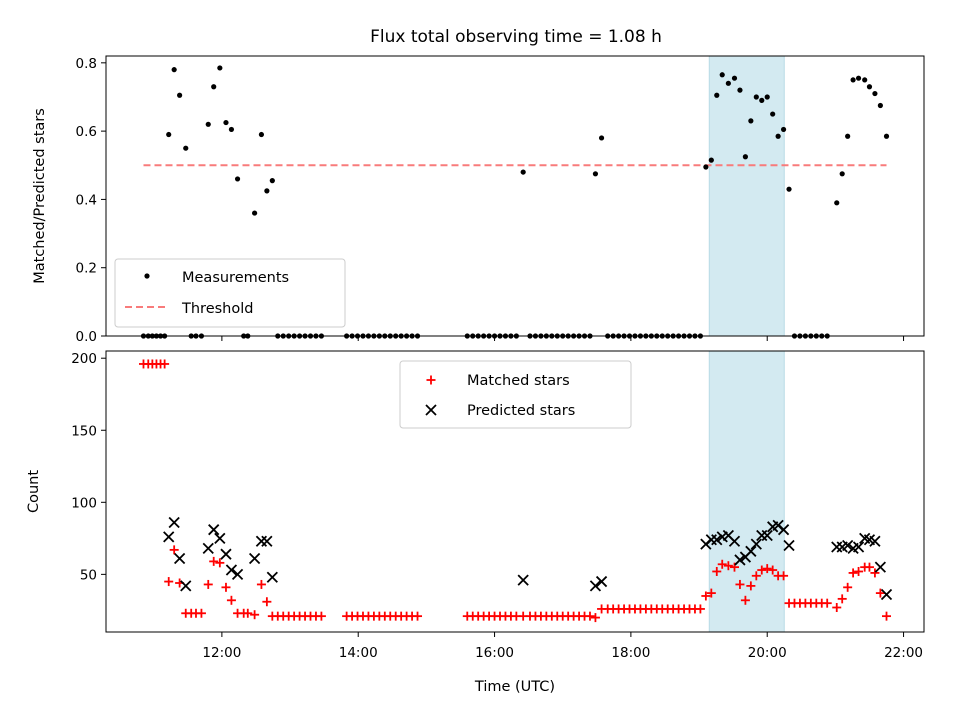 Image resolution: width=960 pixels, height=720 pixels. Describe the element at coordinates (630, 653) in the screenshot. I see `x-tick-label: 18:00` at that location.